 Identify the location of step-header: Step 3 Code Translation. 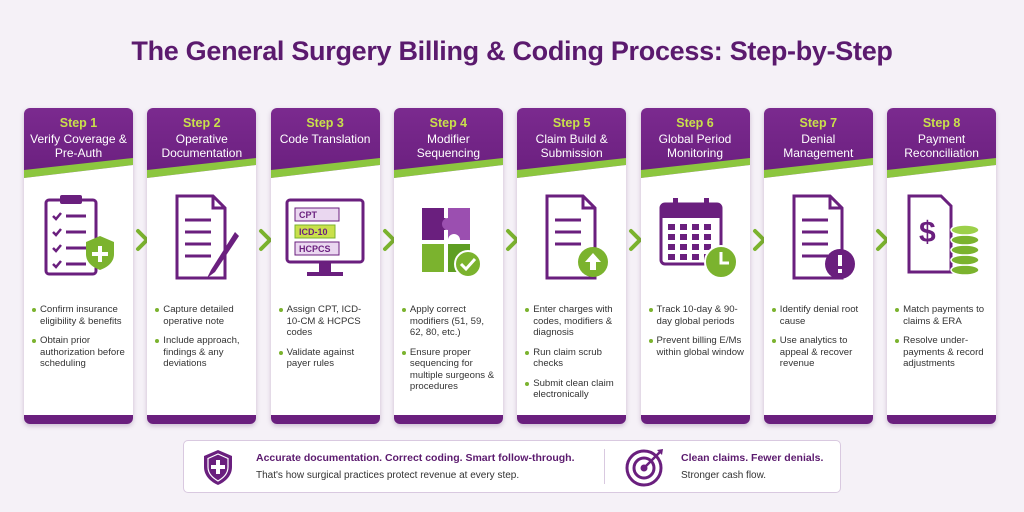
(325, 143).